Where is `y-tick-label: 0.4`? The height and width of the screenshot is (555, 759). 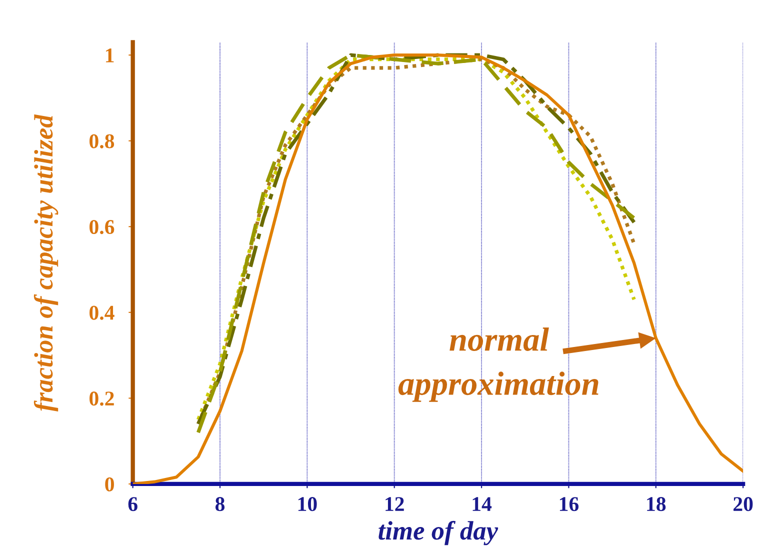 y-tick-label: 0.4 is located at coordinates (102, 313).